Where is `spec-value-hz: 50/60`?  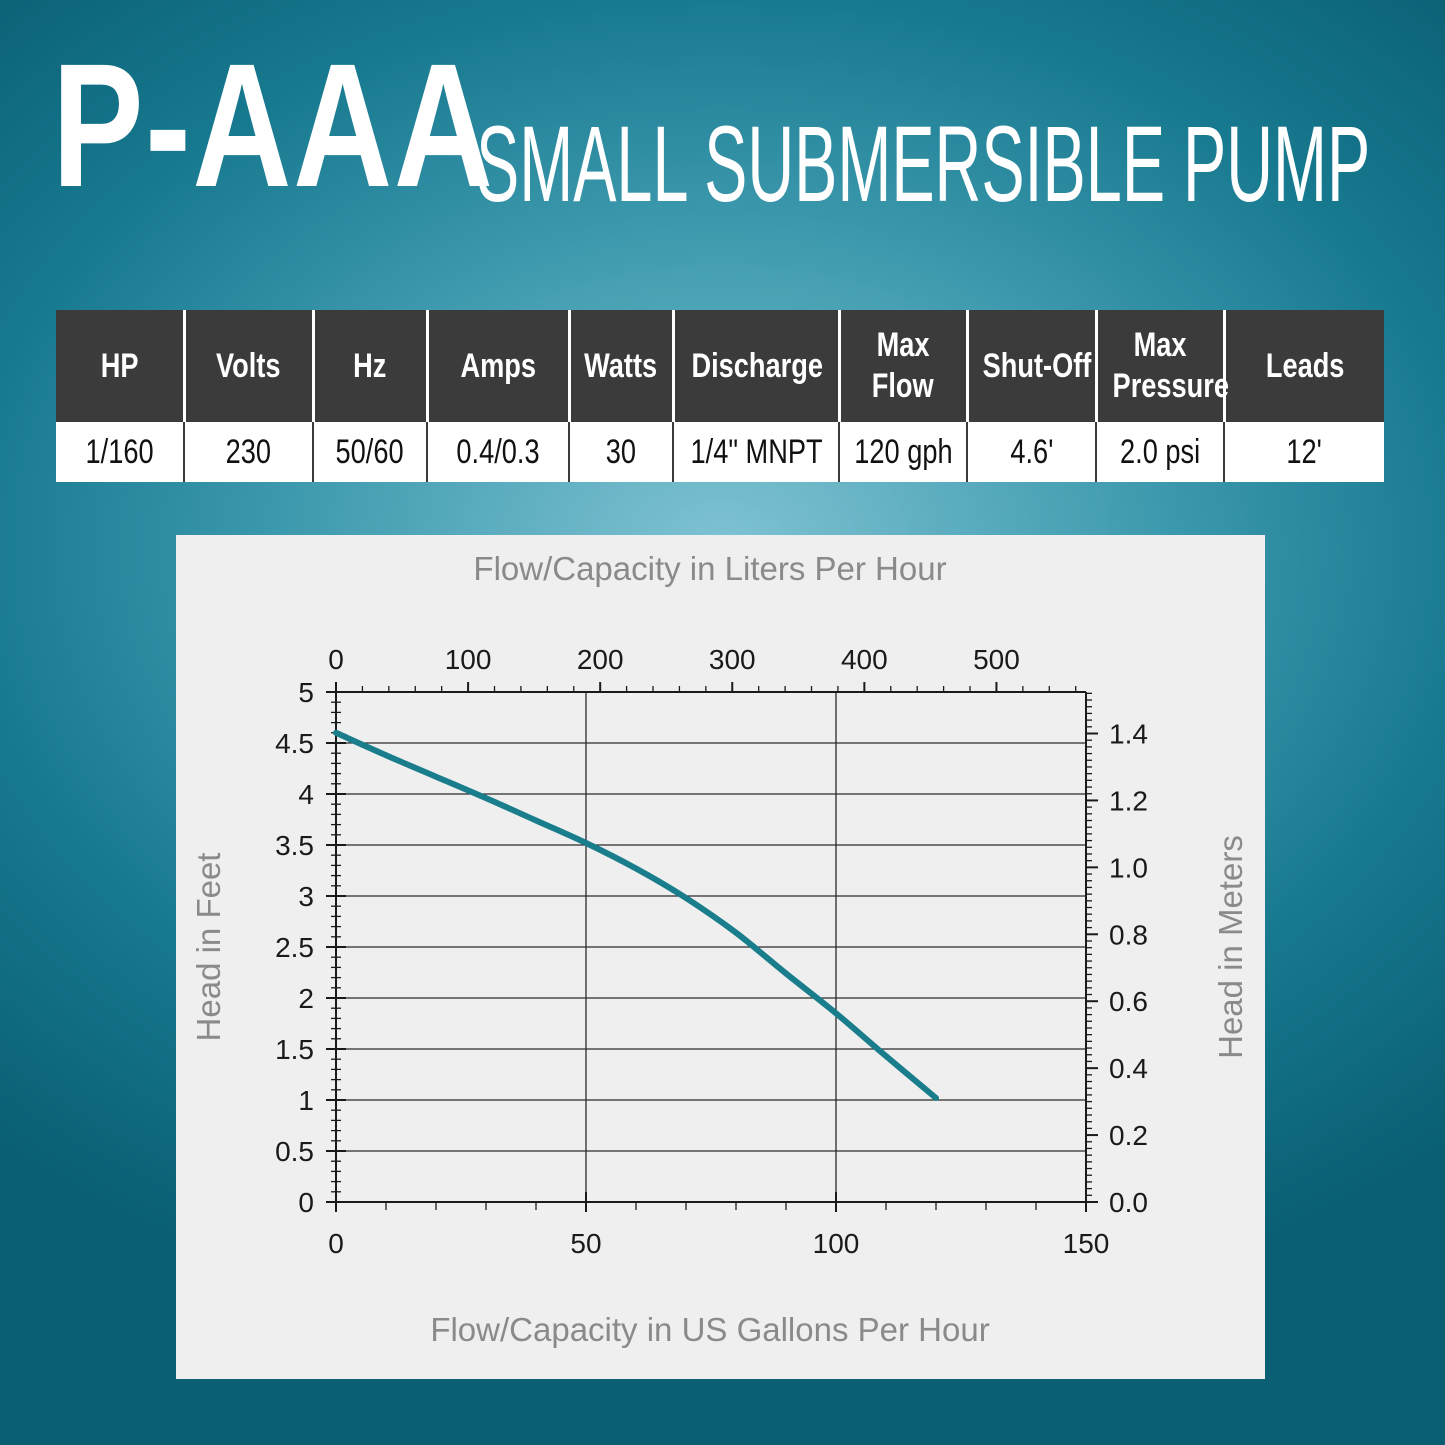
spec-value-hz: 50/60 is located at coordinates (370, 452).